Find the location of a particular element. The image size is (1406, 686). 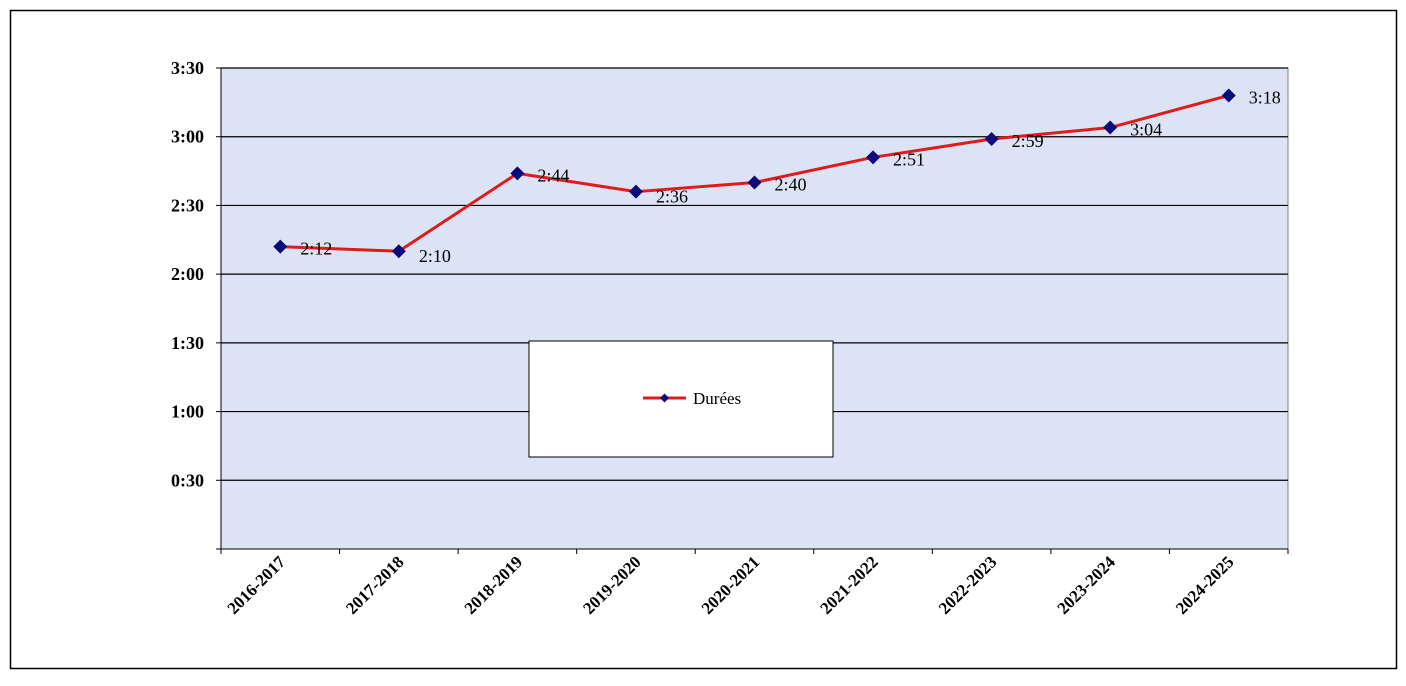

legend: Durées is located at coordinates (681, 399).